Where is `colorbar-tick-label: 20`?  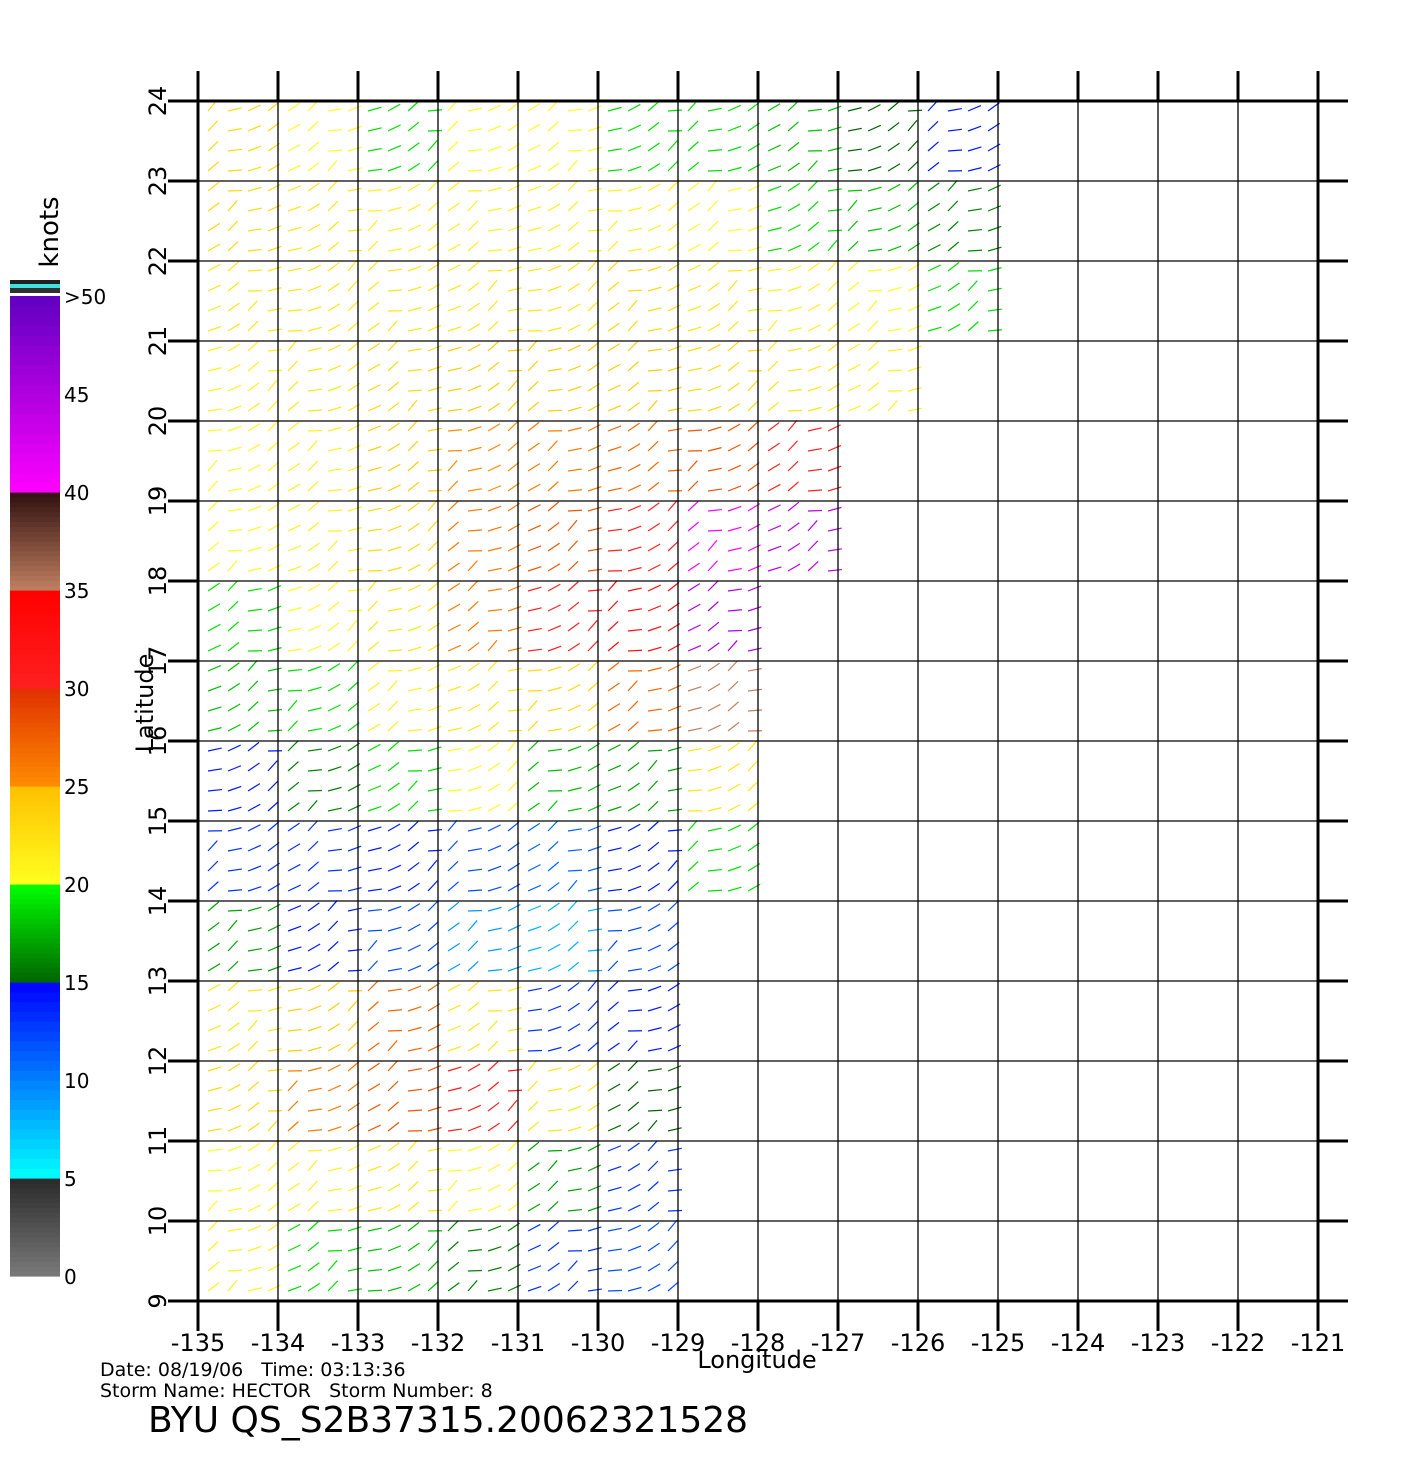
colorbar-tick-label: 20 is located at coordinates (76, 885).